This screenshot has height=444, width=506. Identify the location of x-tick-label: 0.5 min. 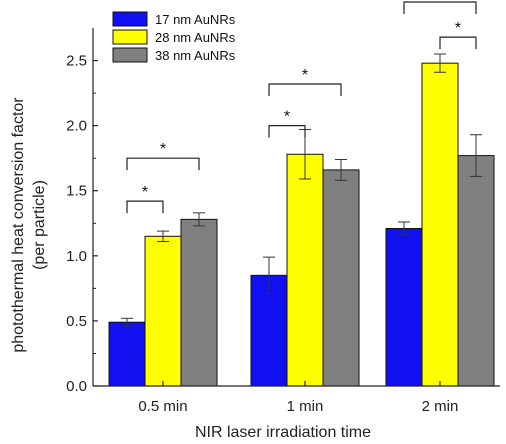
(162, 406).